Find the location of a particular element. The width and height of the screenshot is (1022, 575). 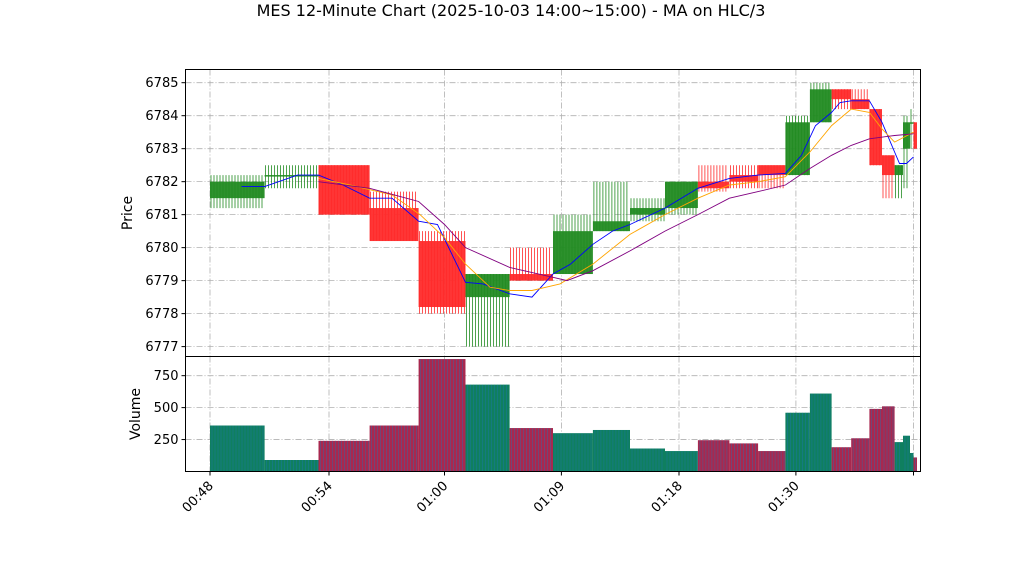

price-y-axis: 6777 6778 6779 6780 6781 6782 6783 6784 6785 is located at coordinates (165, 215).